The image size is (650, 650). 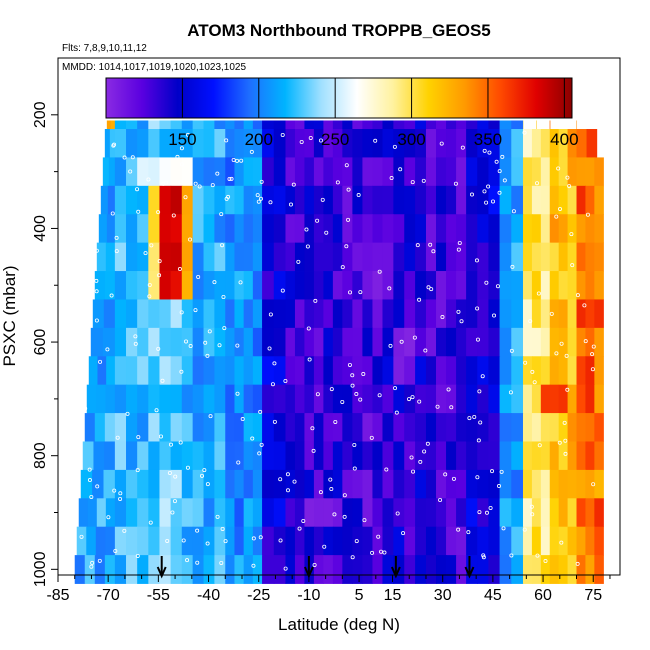 What do you see at coordinates (40, 114) in the screenshot?
I see `y-tick-label: 200` at bounding box center [40, 114].